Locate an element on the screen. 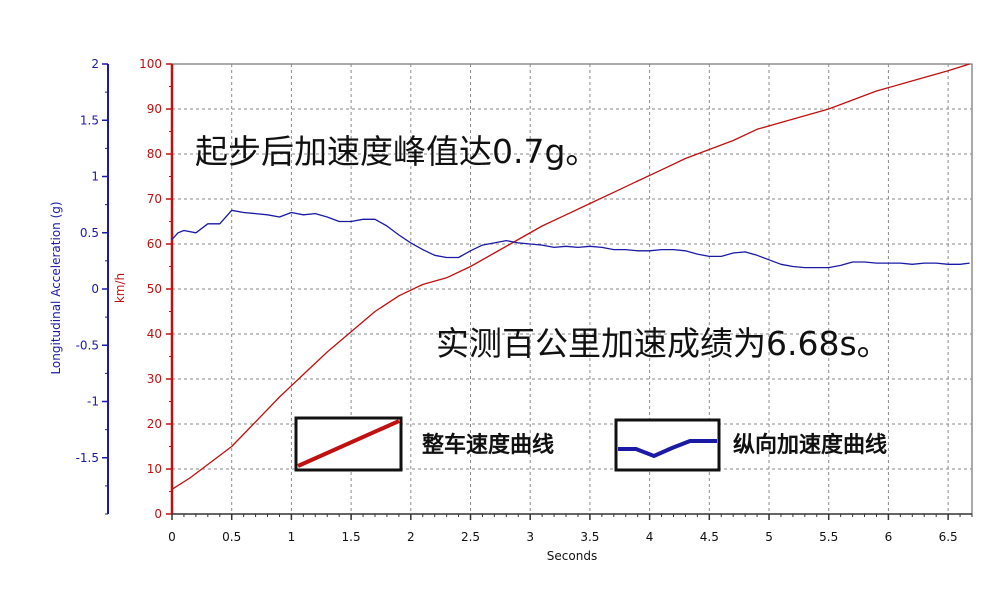 The width and height of the screenshot is (1006, 604). x-tick-label: 1.5 is located at coordinates (351, 537).